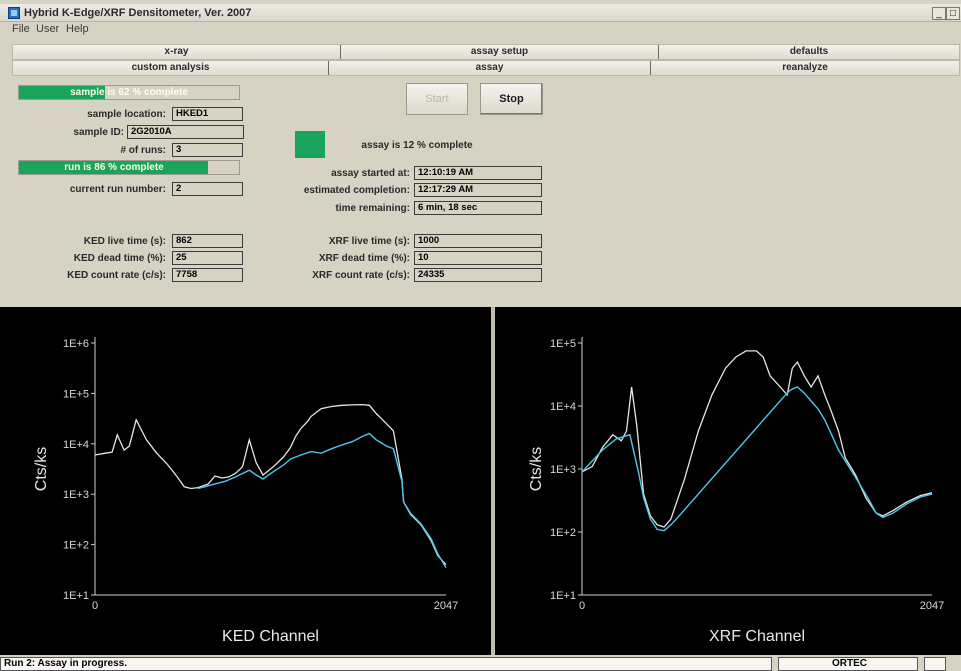  Describe the element at coordinates (76, 394) in the screenshot. I see `ked-y-tick-label: 1E+5` at that location.